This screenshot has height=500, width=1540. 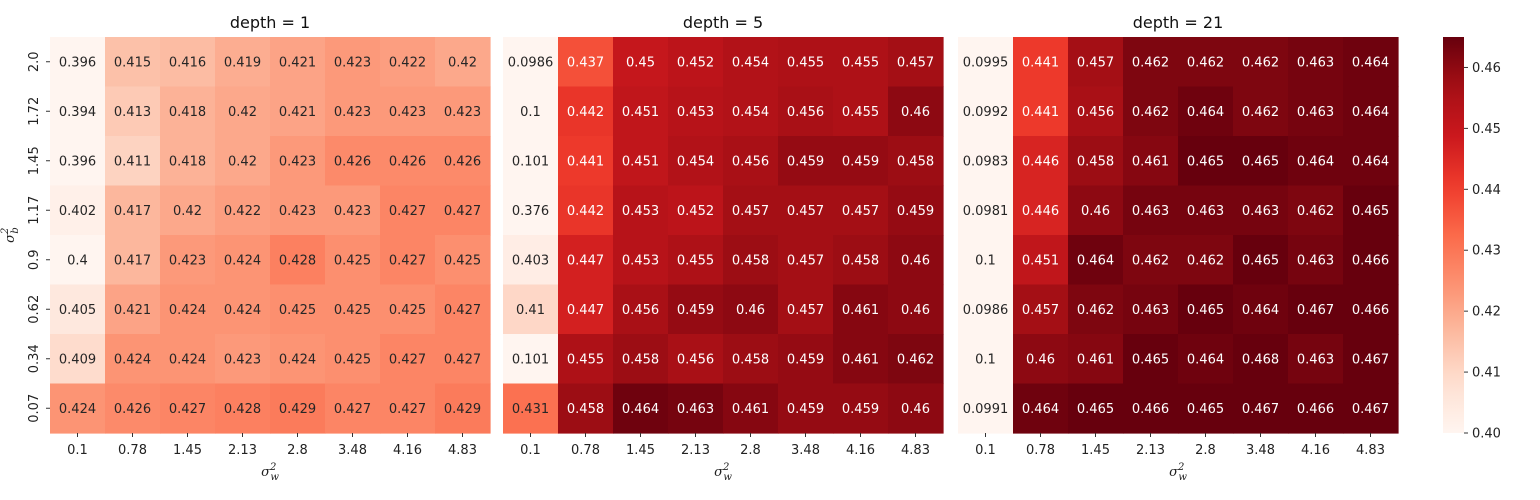 I want to click on x-tick-label: 1.45, so click(x=1095, y=450).